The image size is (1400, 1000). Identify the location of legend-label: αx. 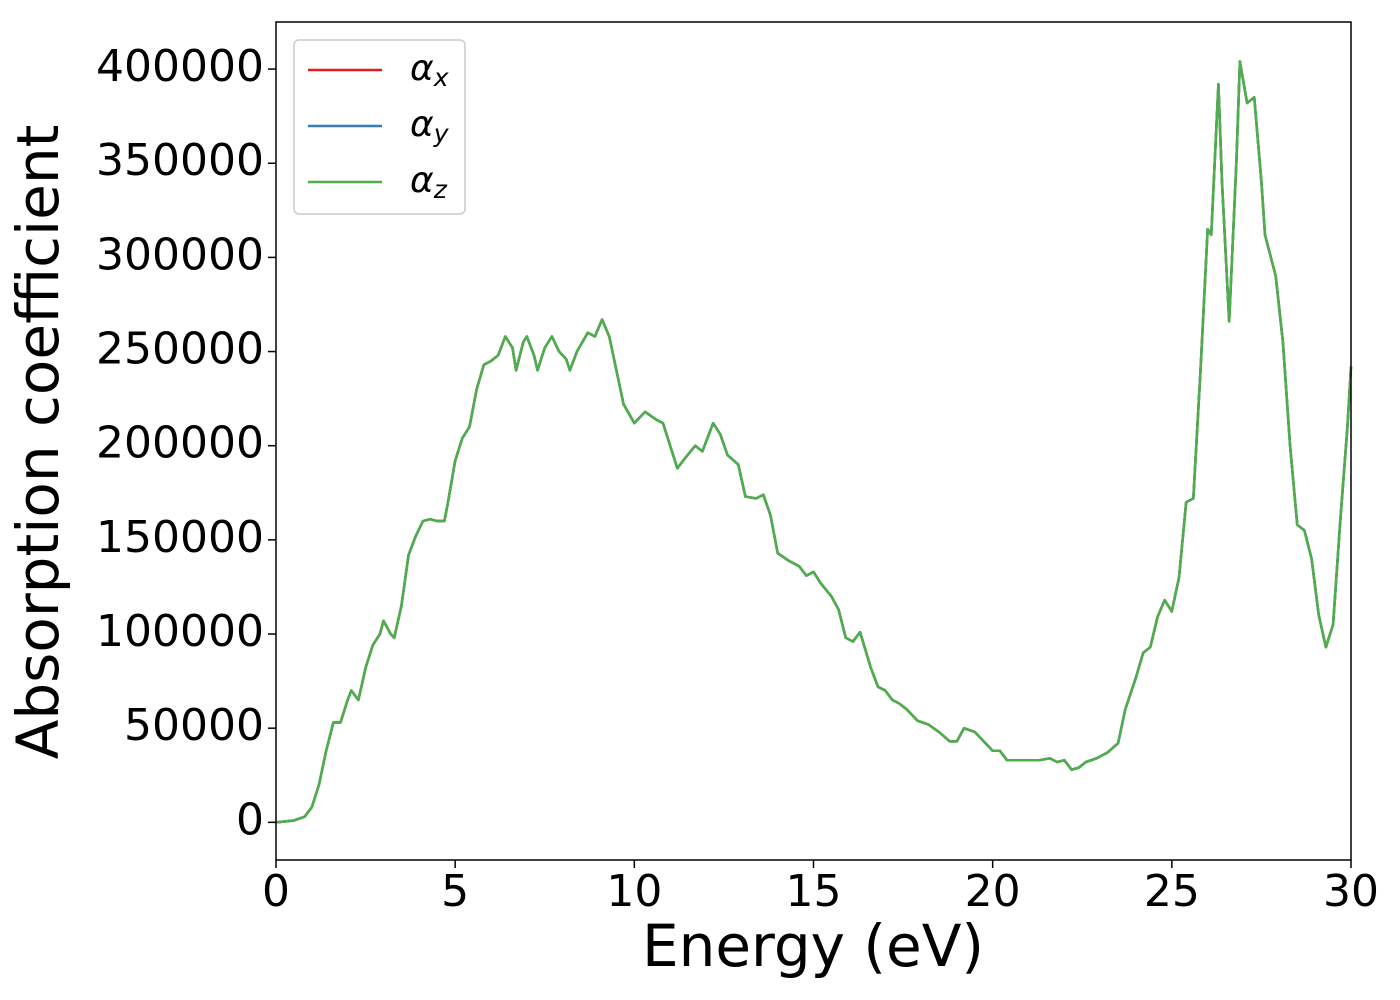
(429, 70).